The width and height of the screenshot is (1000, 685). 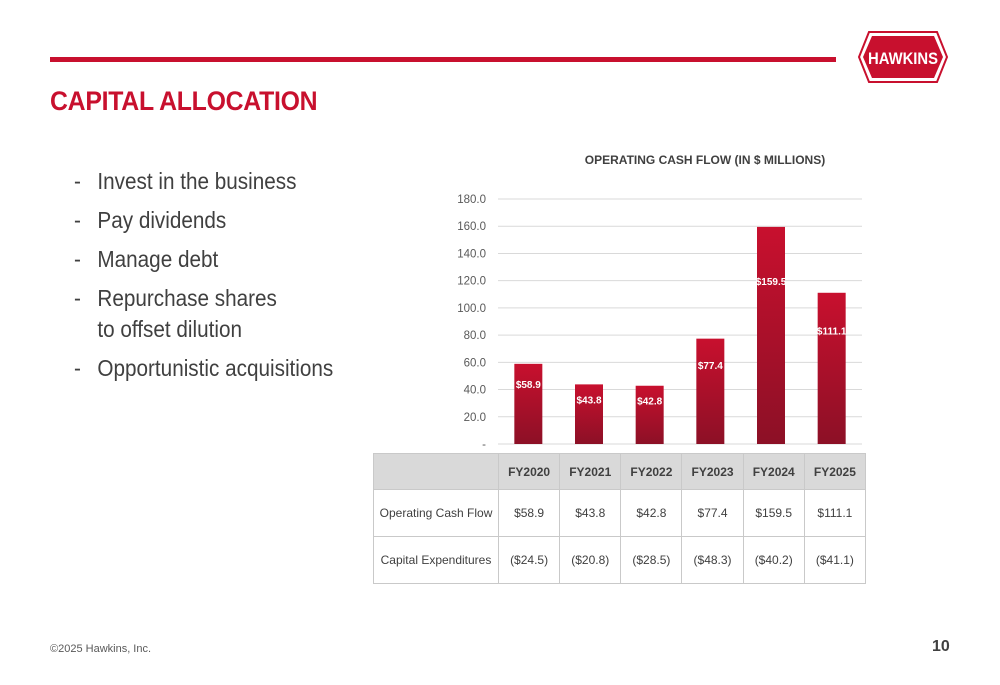 What do you see at coordinates (529, 560) in the screenshot?
I see `table-cell: ($24.5)` at bounding box center [529, 560].